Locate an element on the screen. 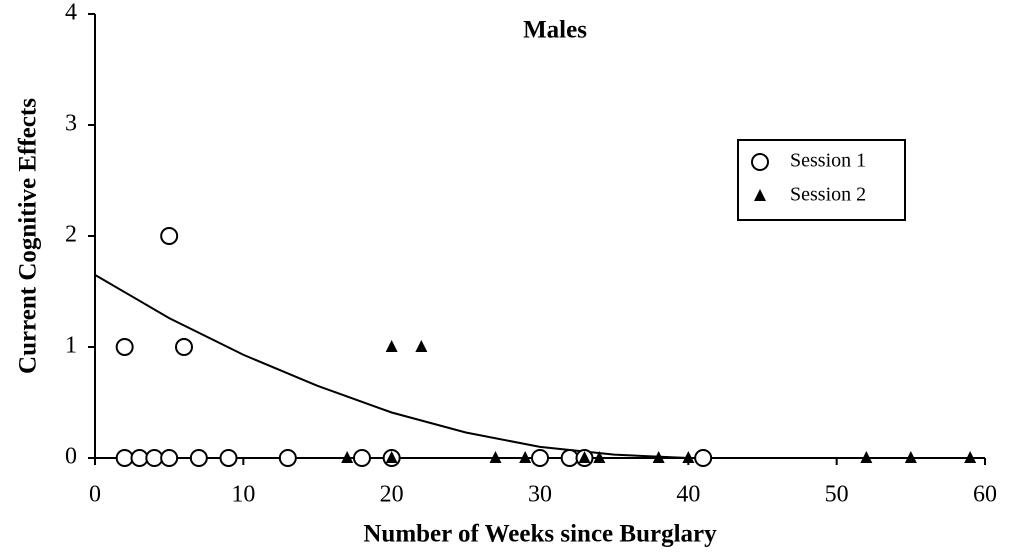  x-tick-label: 0 is located at coordinates (95, 495).